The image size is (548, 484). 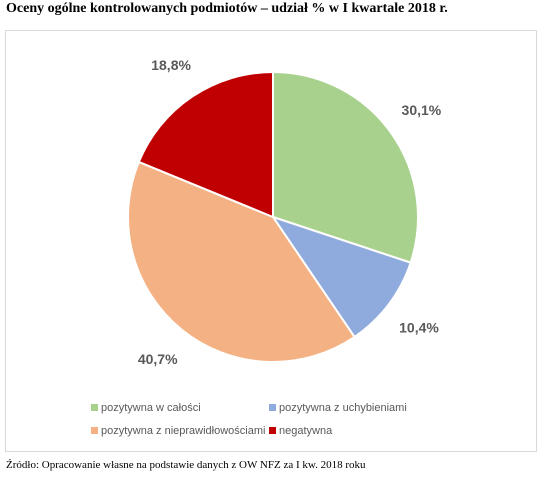 What do you see at coordinates (151, 408) in the screenshot?
I see `legend-label: pozytywna w całości` at bounding box center [151, 408].